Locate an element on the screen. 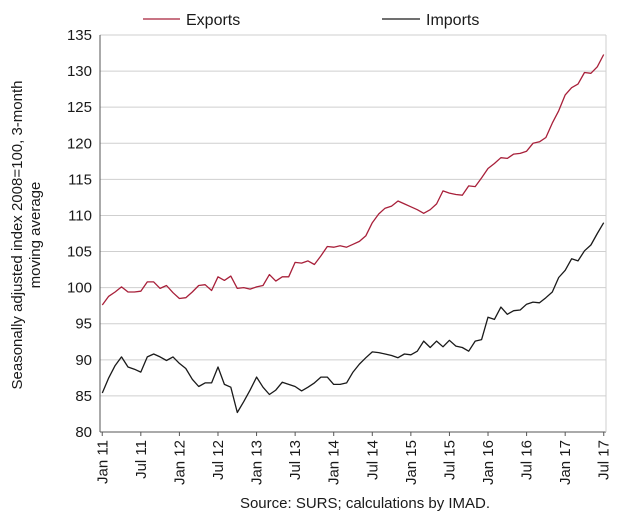  x-tick-label: Jan 11 is located at coordinates (102, 462).